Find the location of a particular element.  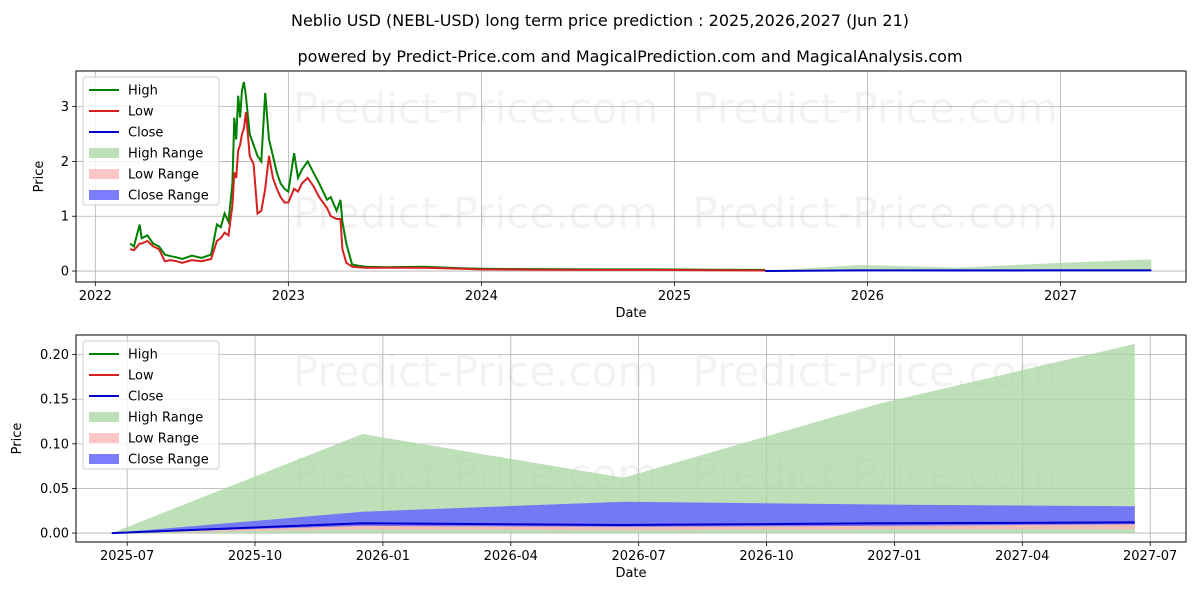

bottom-legend-swatch-high-range is located at coordinates (104, 417).